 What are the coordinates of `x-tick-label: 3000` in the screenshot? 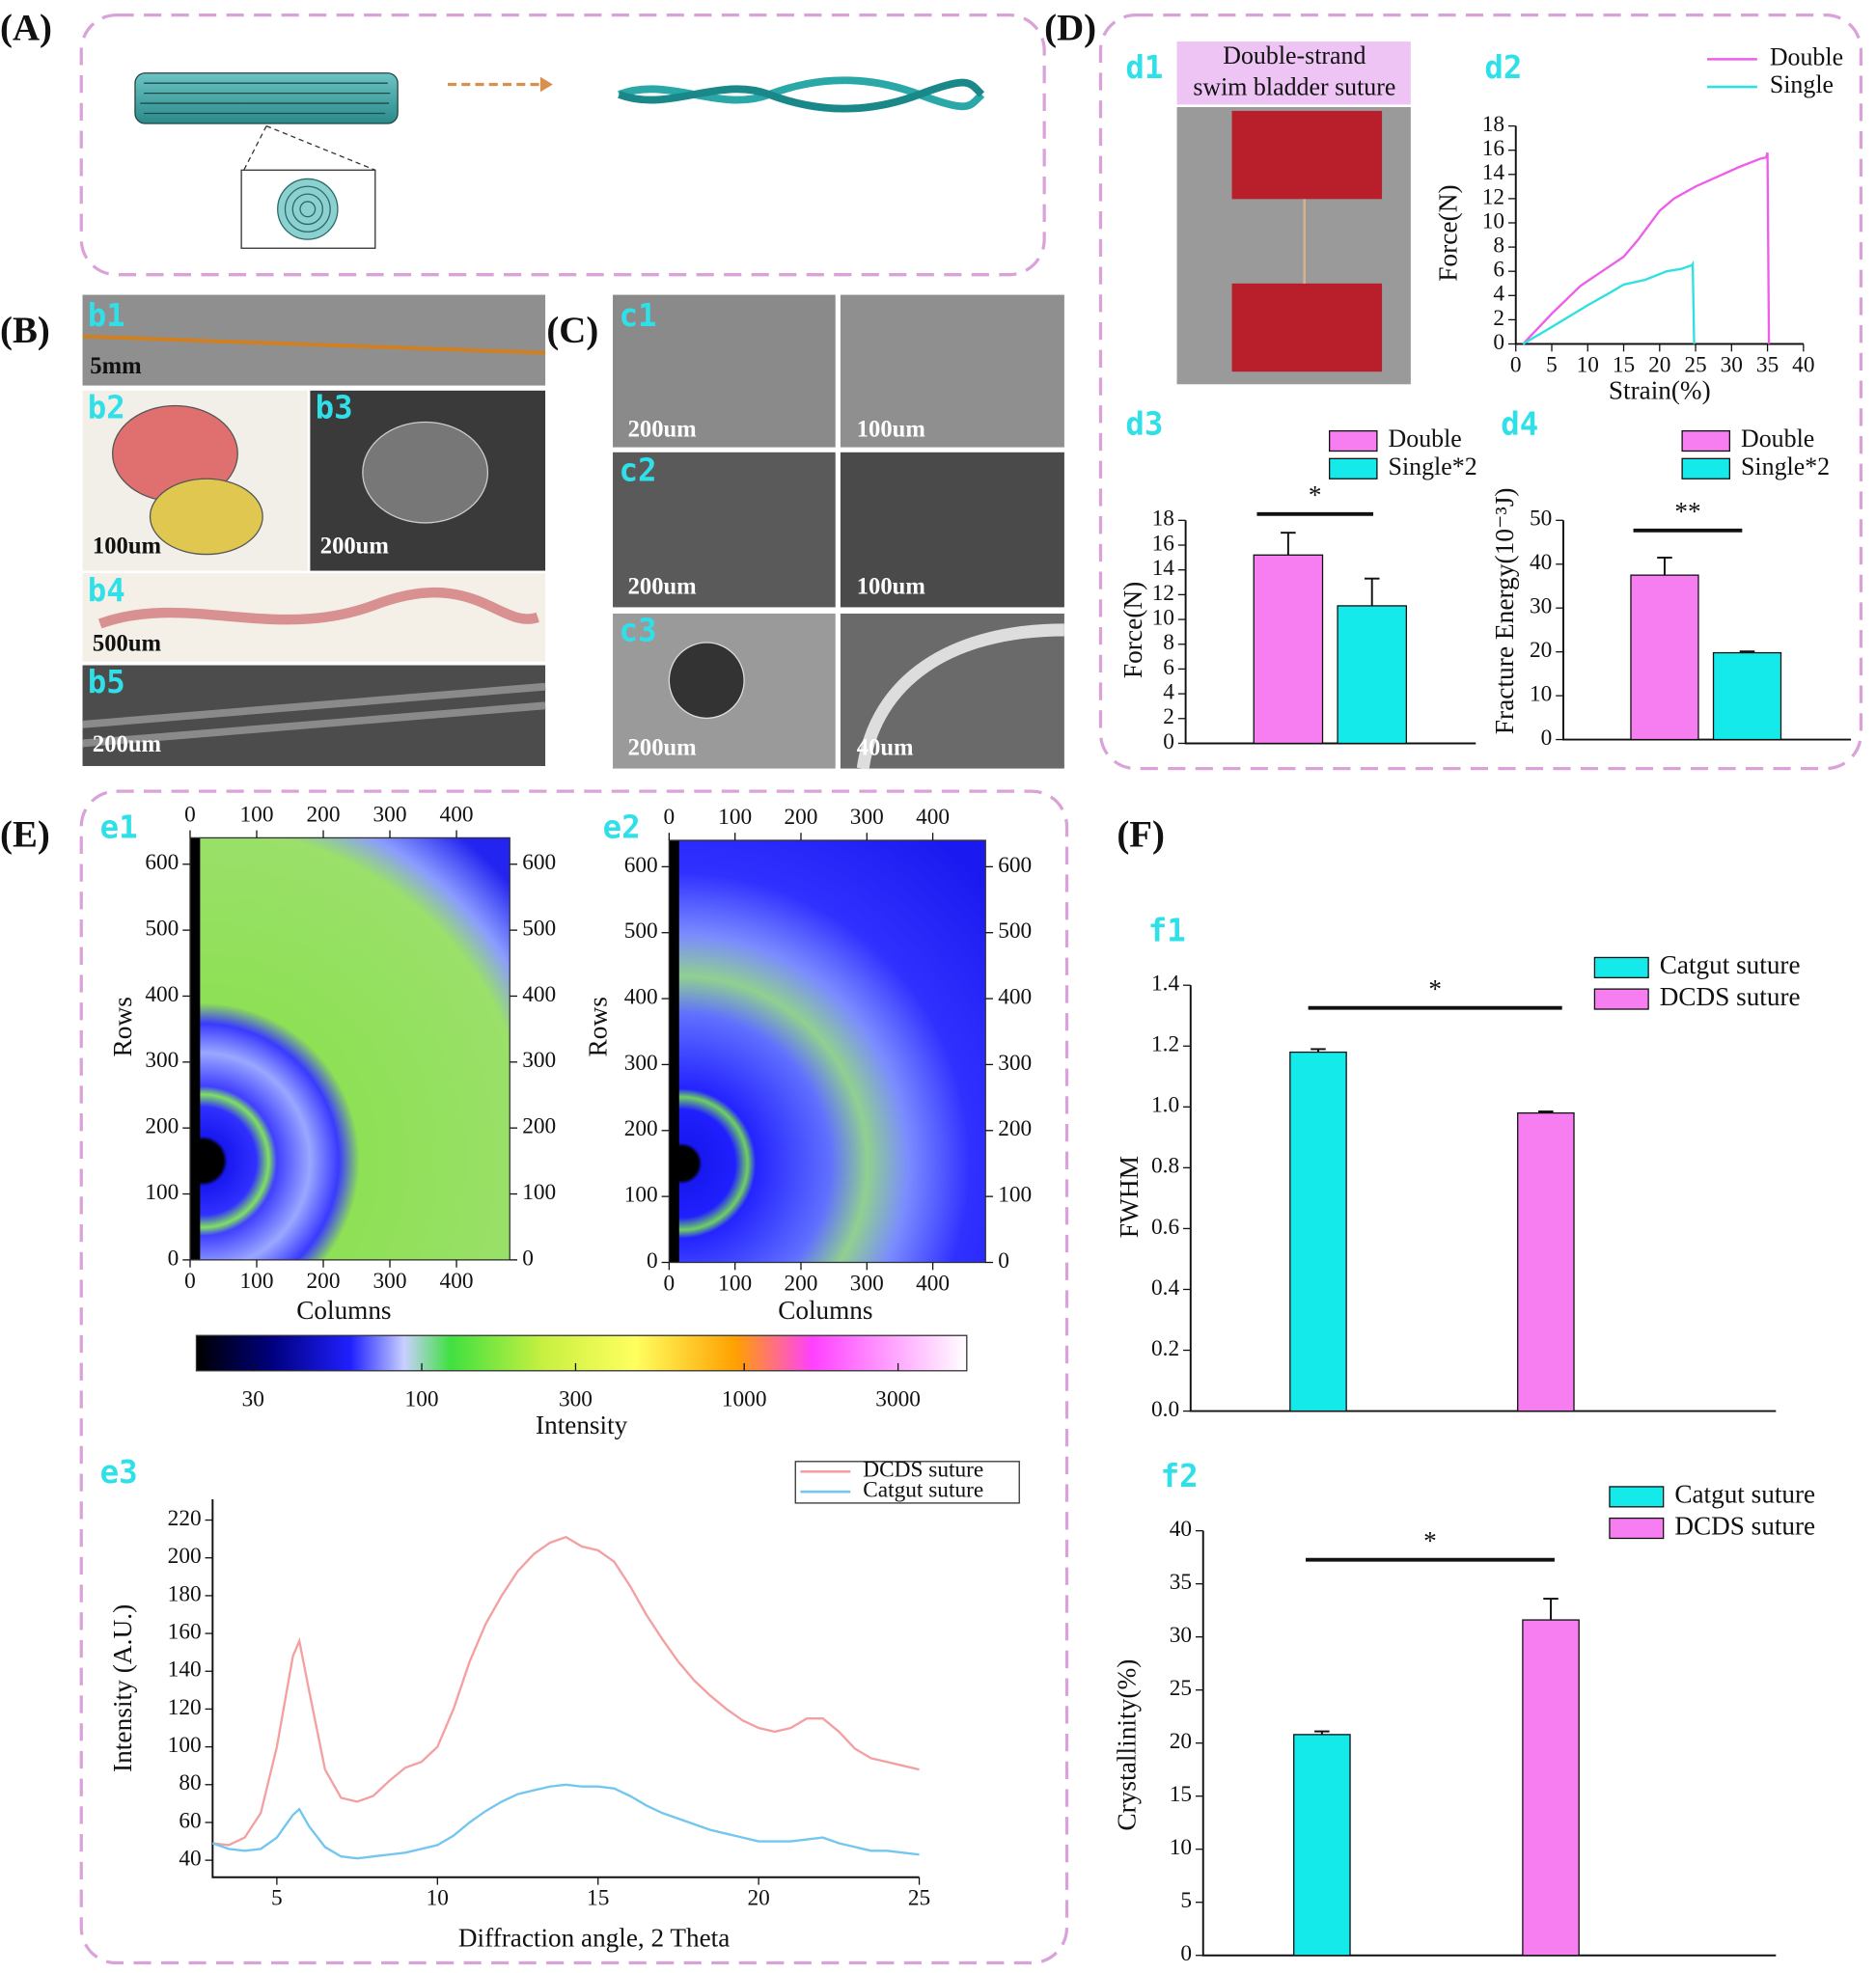 It's located at (898, 1398).